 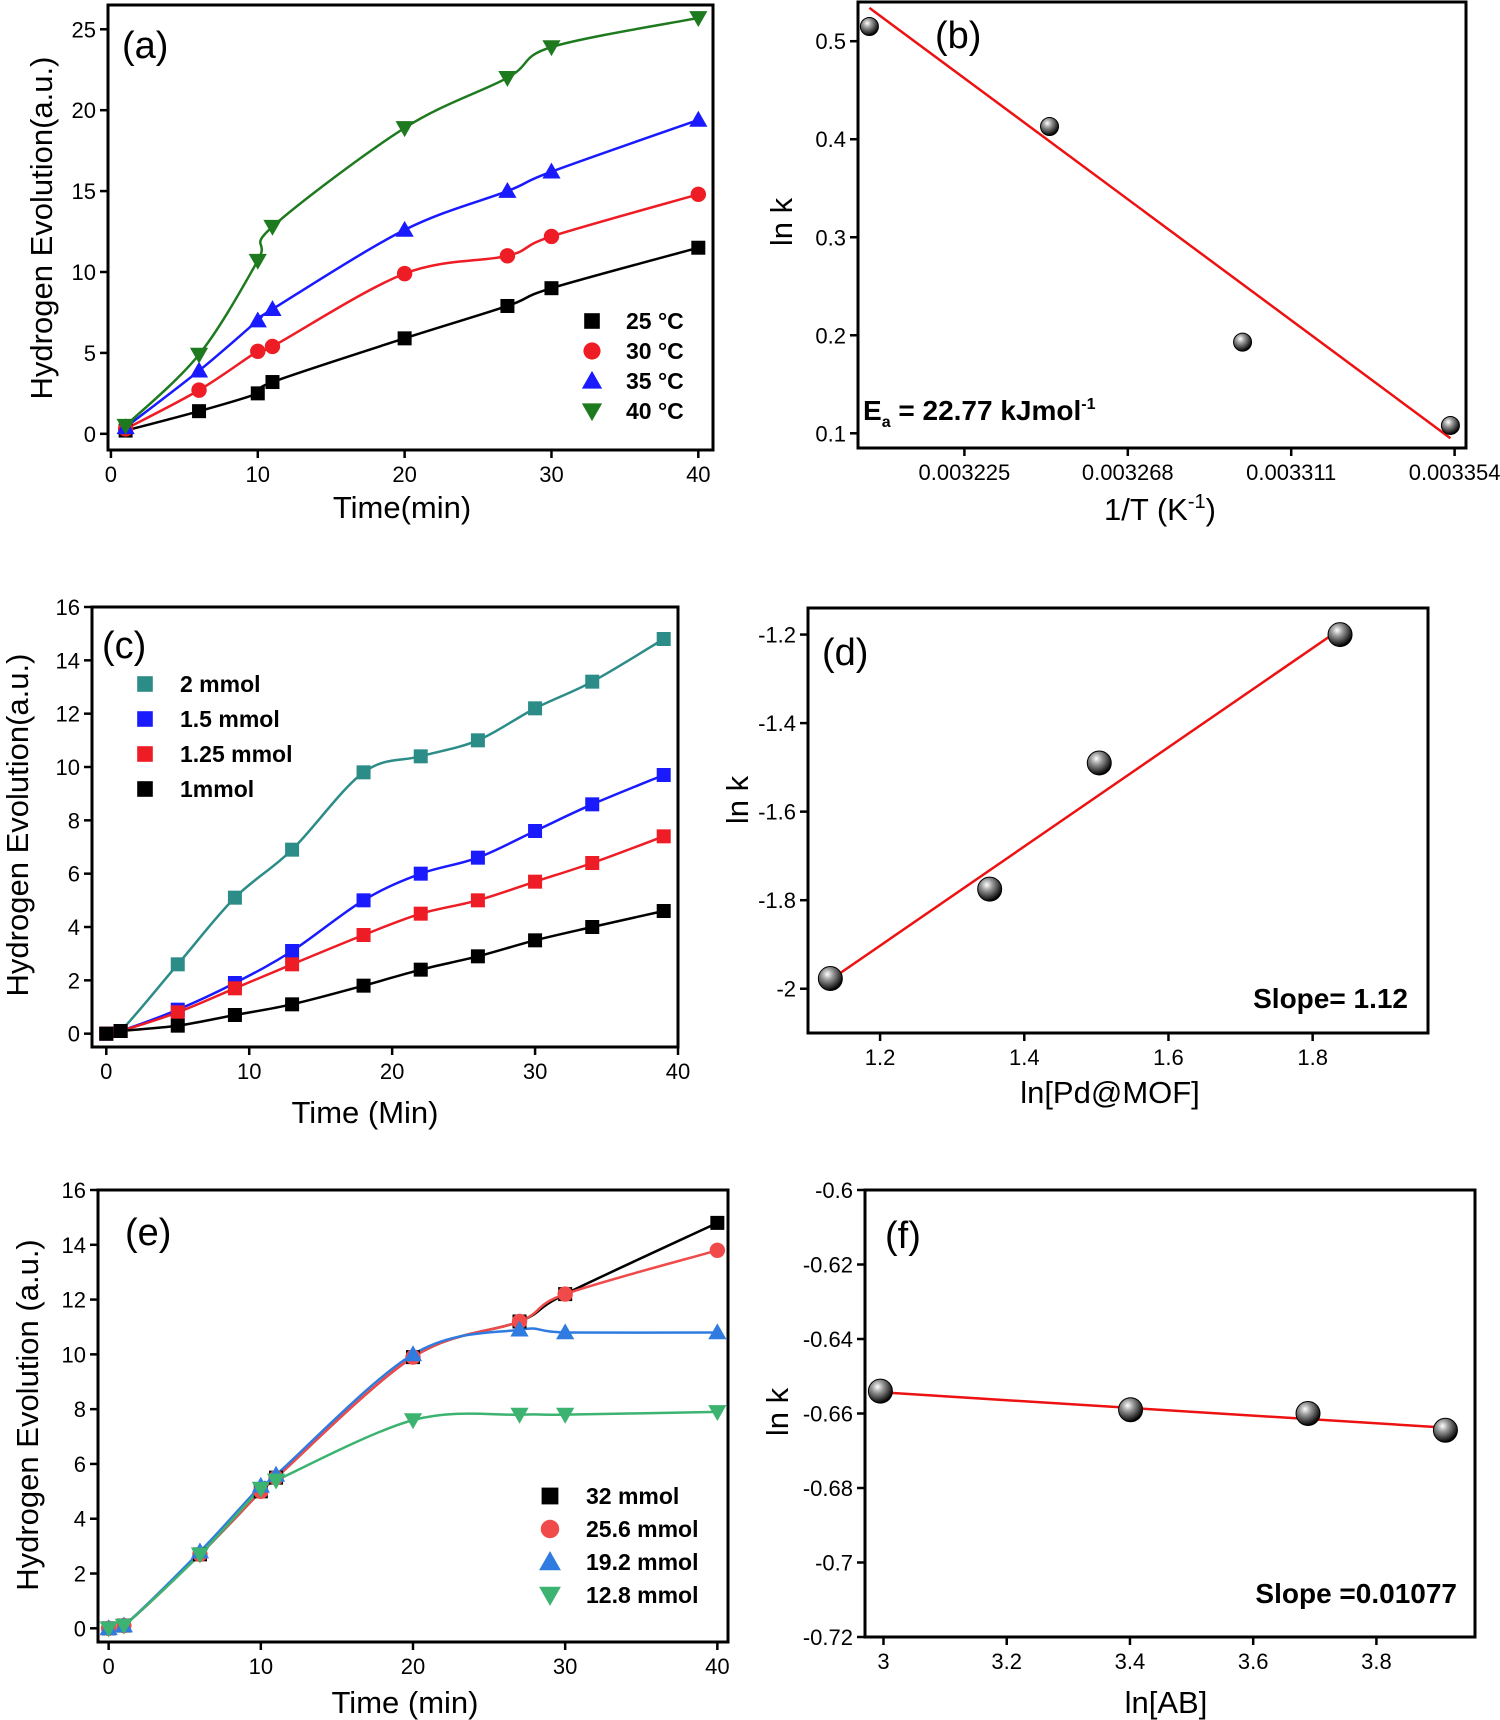 I want to click on fit-curve-2-mmol, so click(x=385, y=838).